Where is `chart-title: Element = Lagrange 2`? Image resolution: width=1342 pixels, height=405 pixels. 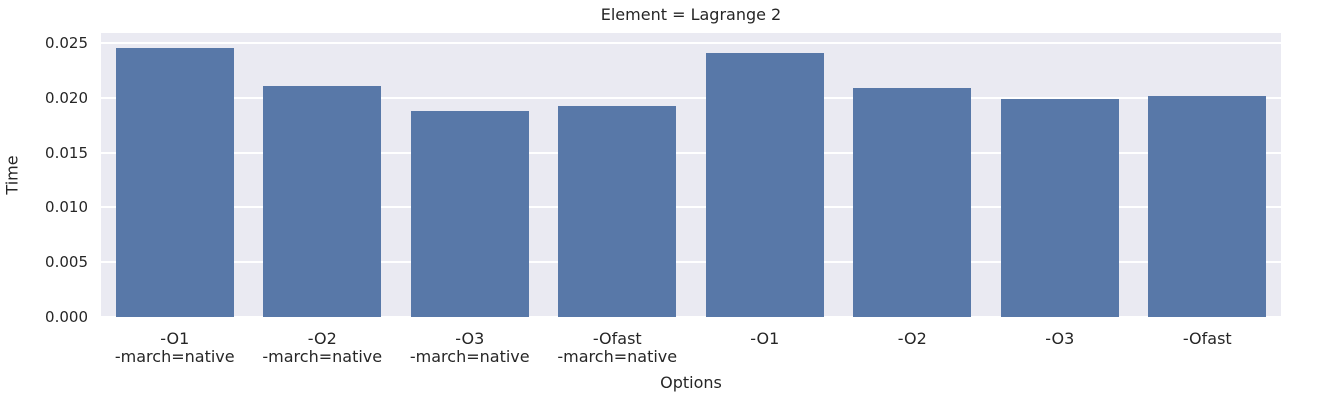 chart-title: Element = Lagrange 2 is located at coordinates (691, 14).